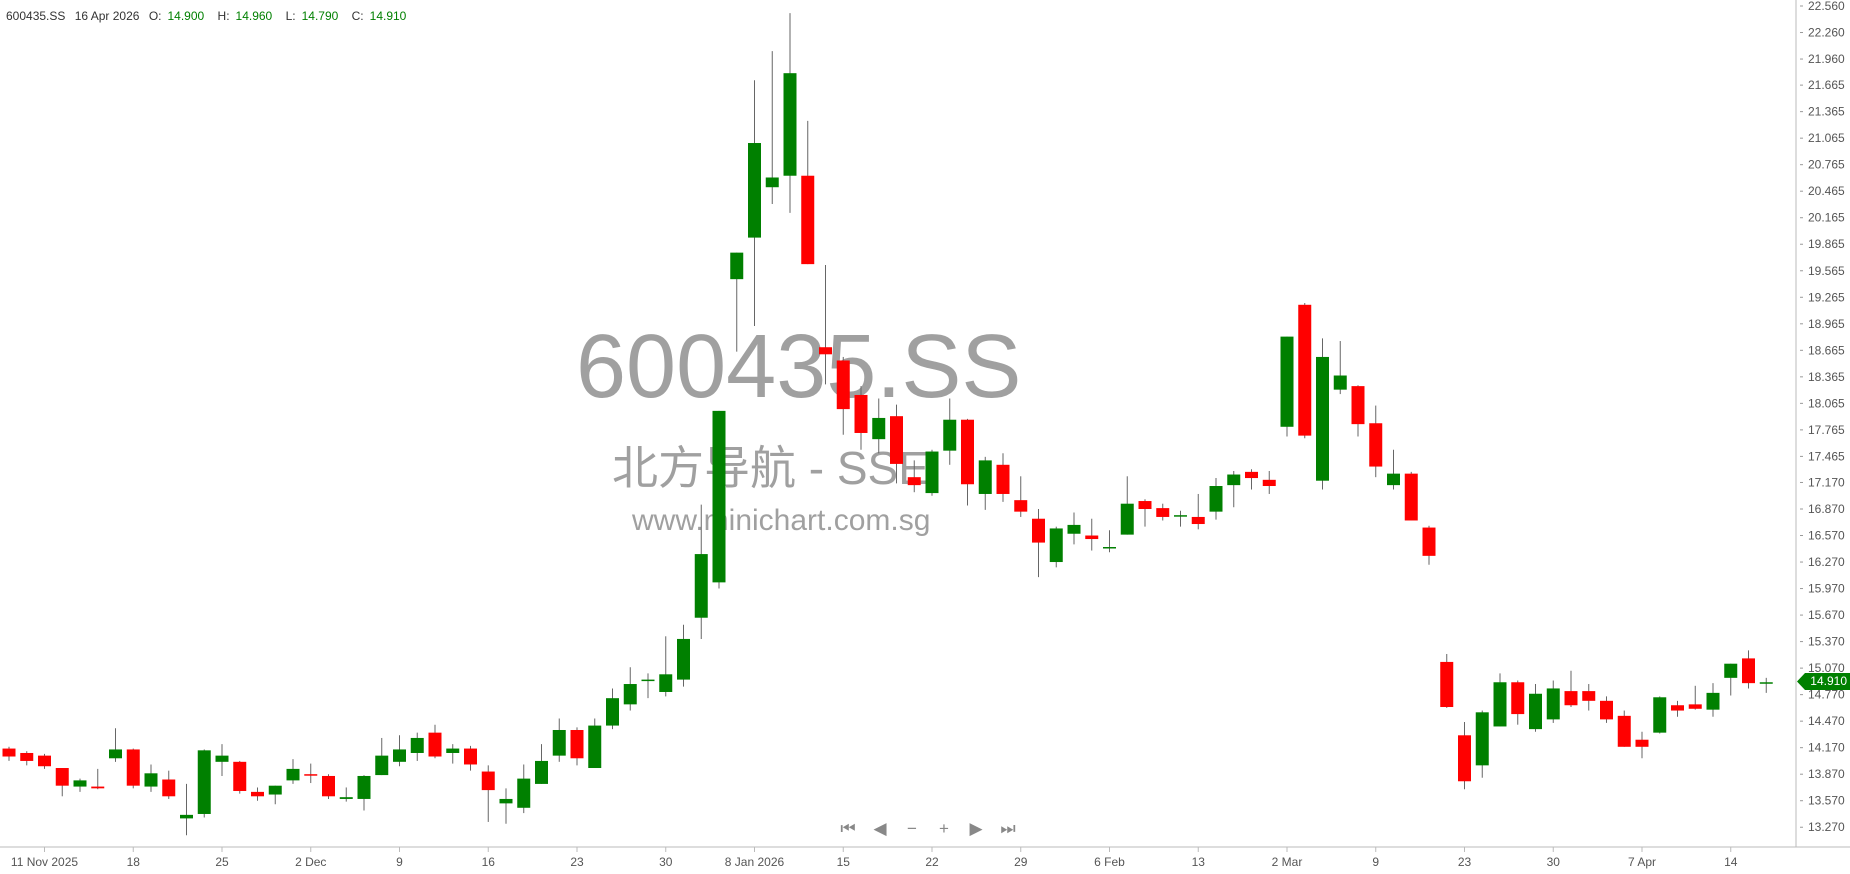 The width and height of the screenshot is (1850, 874). I want to click on zoom-in-icon: +, so click(944, 828).